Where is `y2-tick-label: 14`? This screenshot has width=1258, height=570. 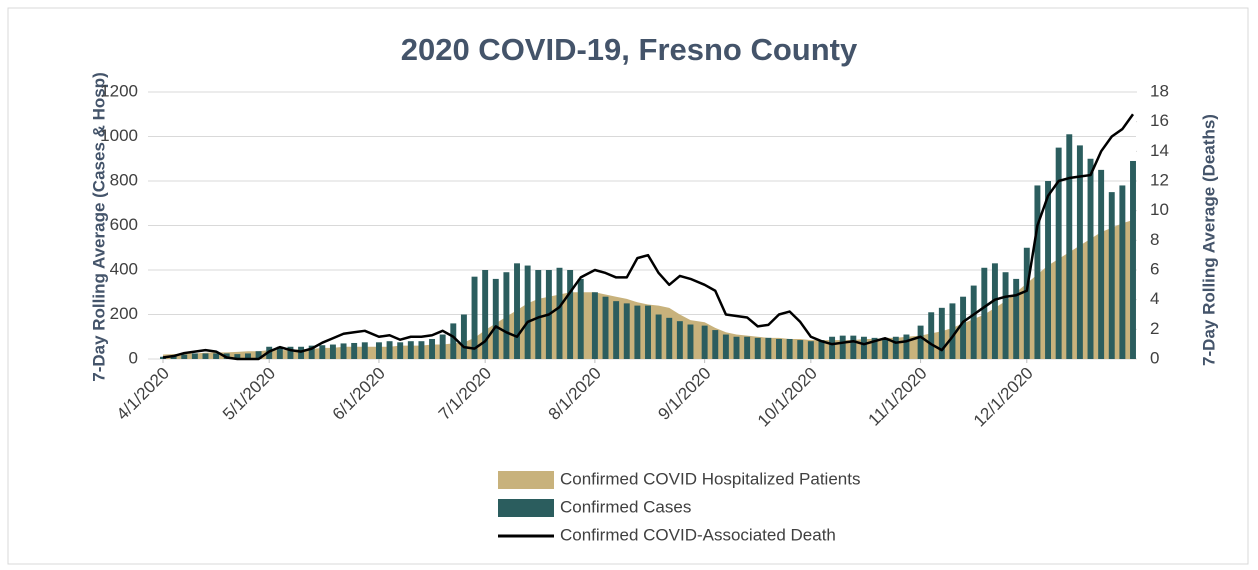 y2-tick-label: 14 is located at coordinates (1159, 150).